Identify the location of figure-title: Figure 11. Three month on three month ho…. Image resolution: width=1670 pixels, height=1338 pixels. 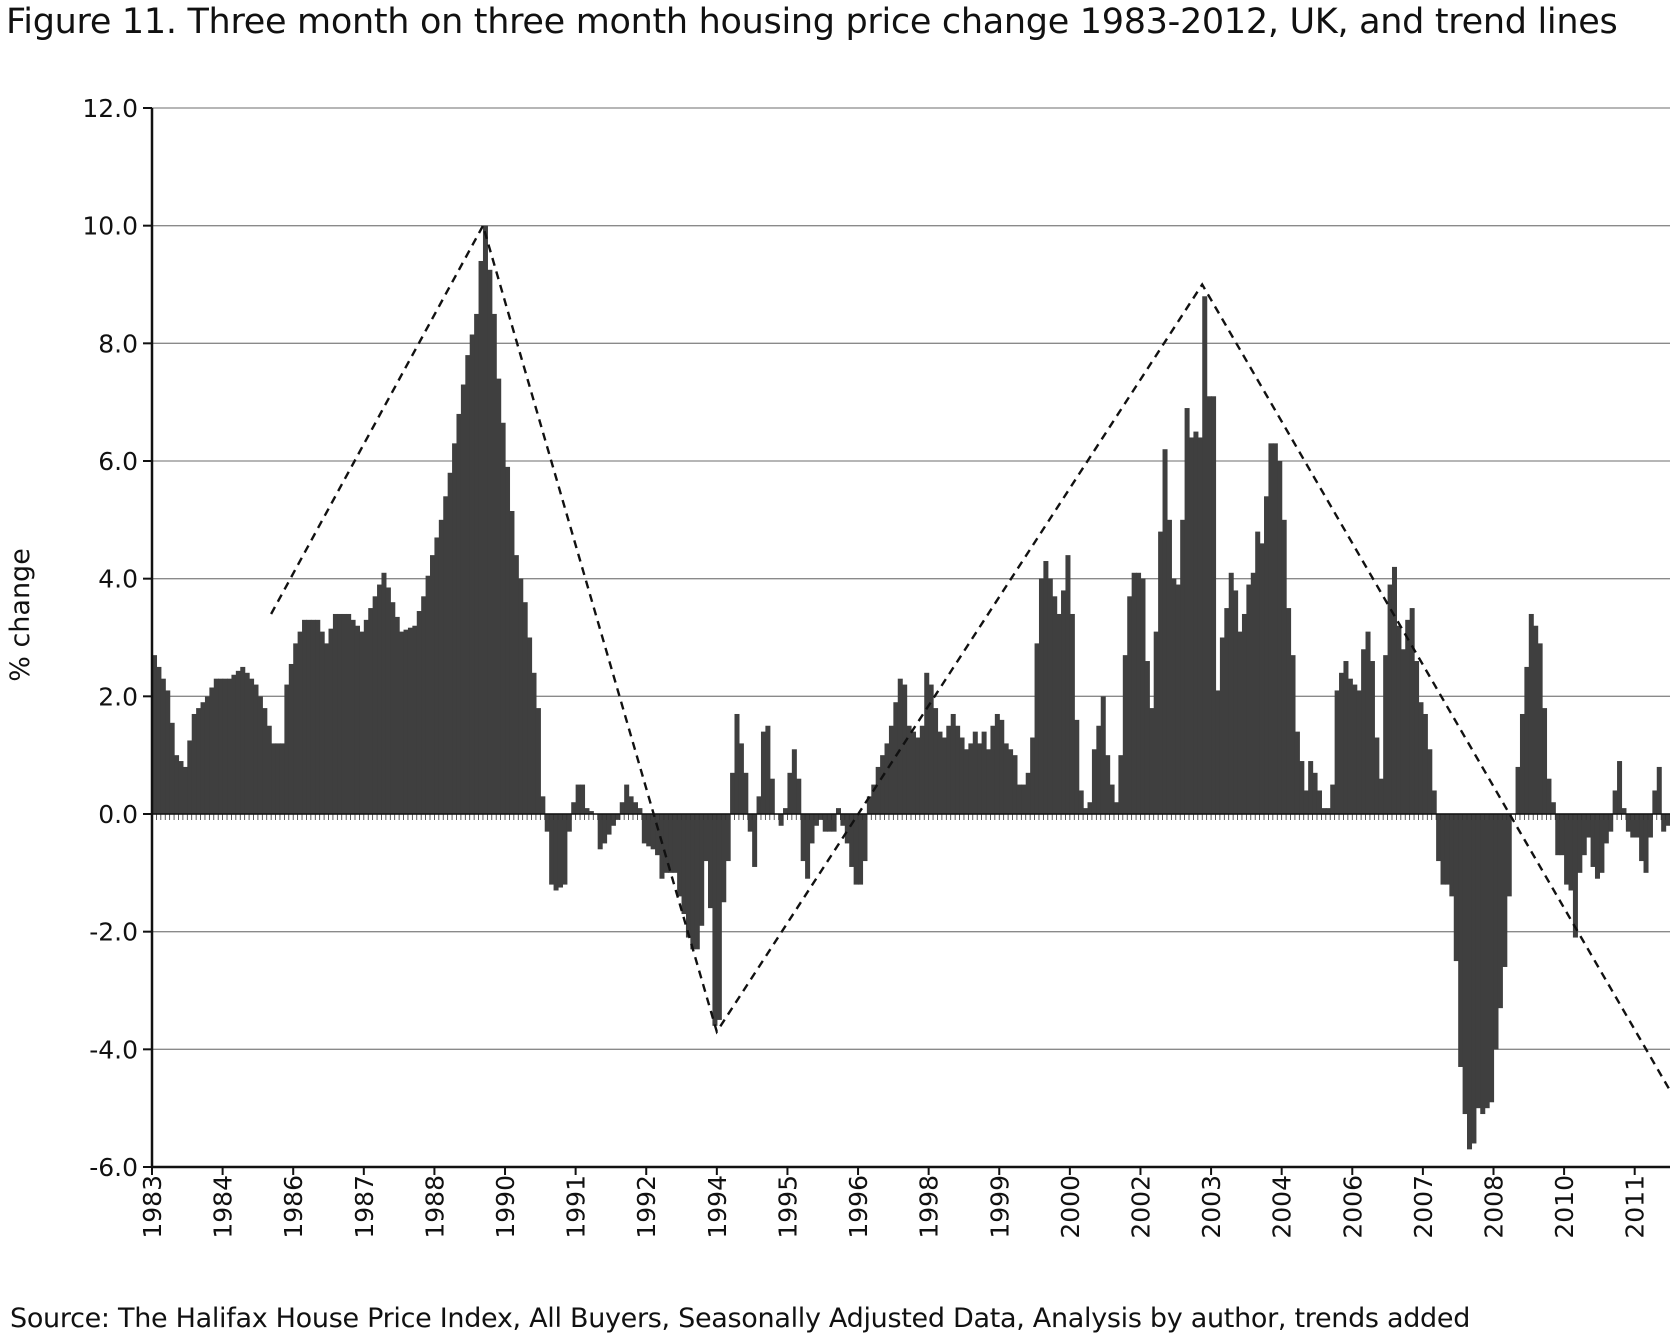
(812, 22).